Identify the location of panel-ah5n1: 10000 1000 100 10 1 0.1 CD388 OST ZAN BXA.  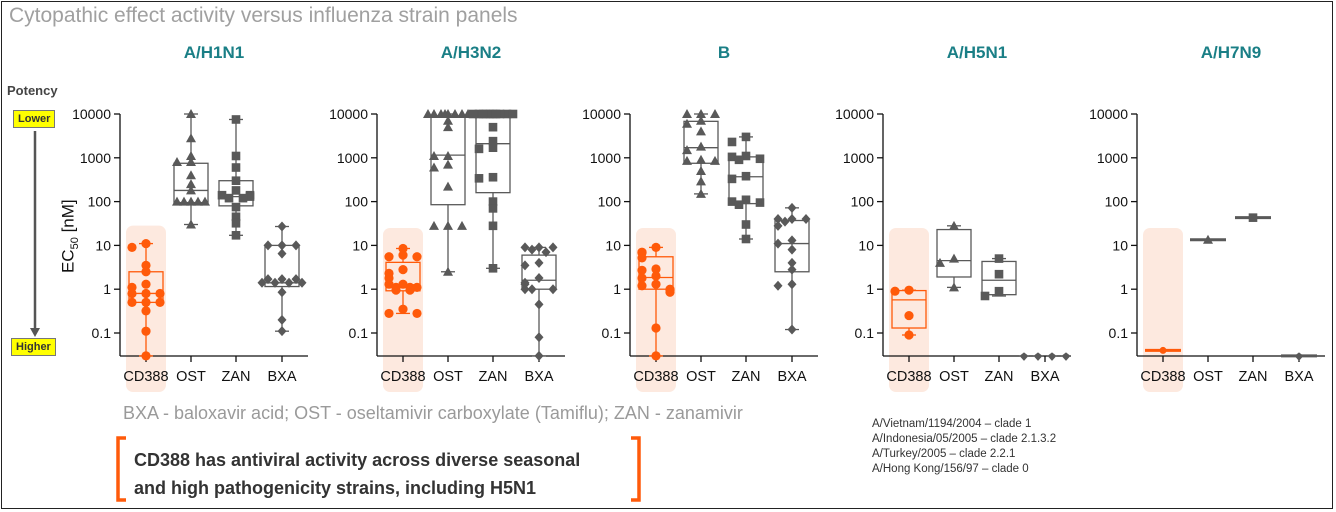
(953, 249).